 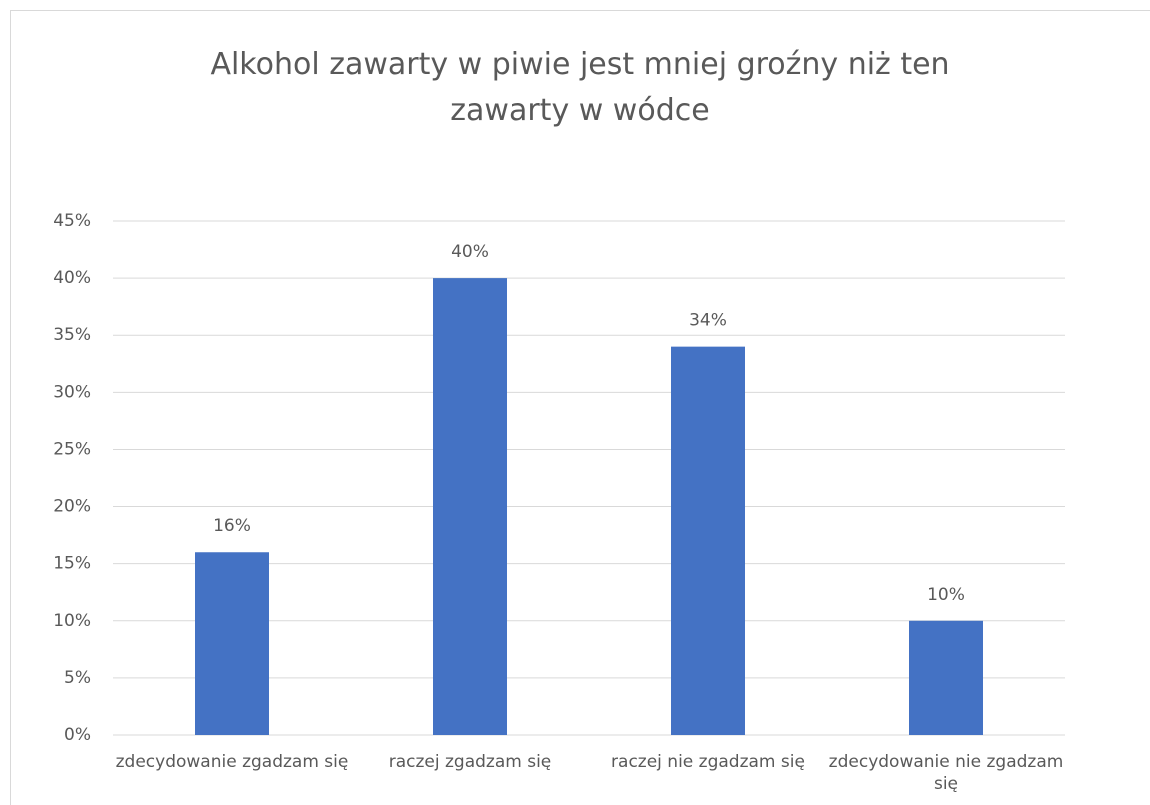 I want to click on y-tick-label: 20%, so click(x=72, y=507).